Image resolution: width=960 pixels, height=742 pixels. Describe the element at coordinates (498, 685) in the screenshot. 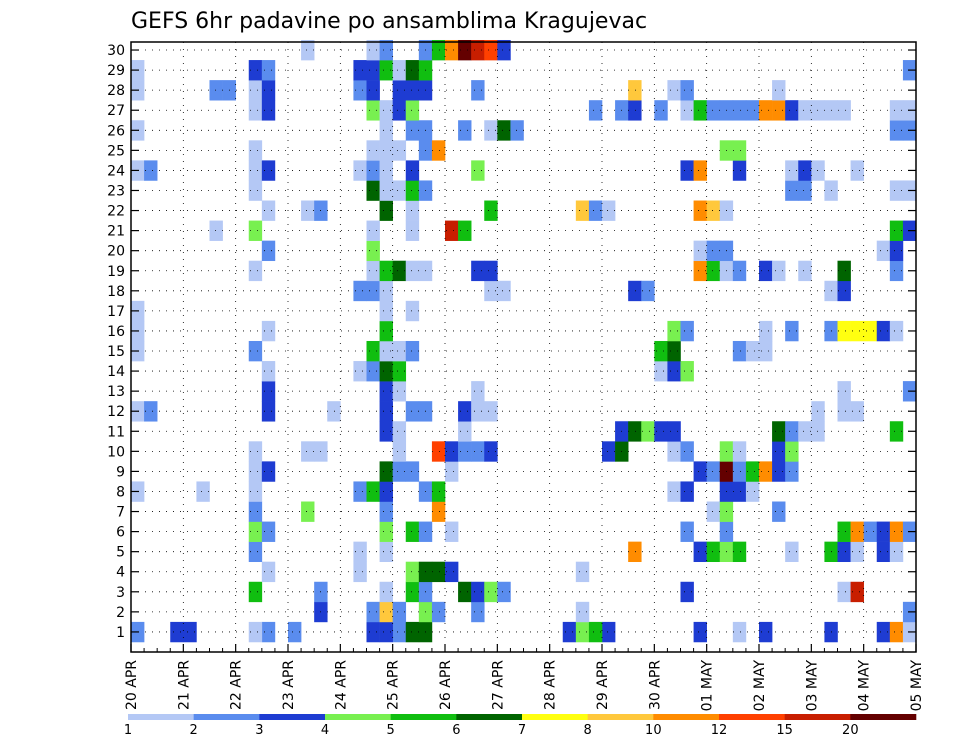

I see `x-tick-label: 27 APR` at that location.